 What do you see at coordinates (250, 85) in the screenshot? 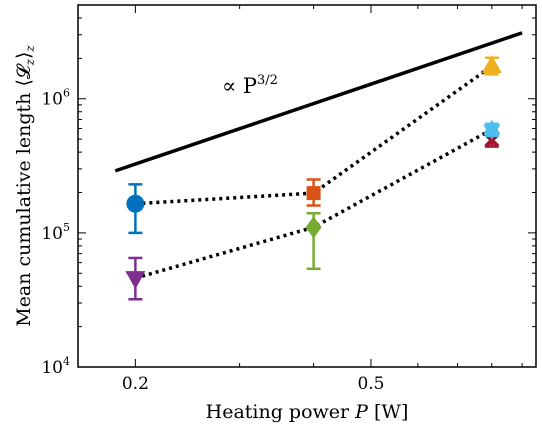
I see `reference-line-label: ∝ P3/2` at bounding box center [250, 85].